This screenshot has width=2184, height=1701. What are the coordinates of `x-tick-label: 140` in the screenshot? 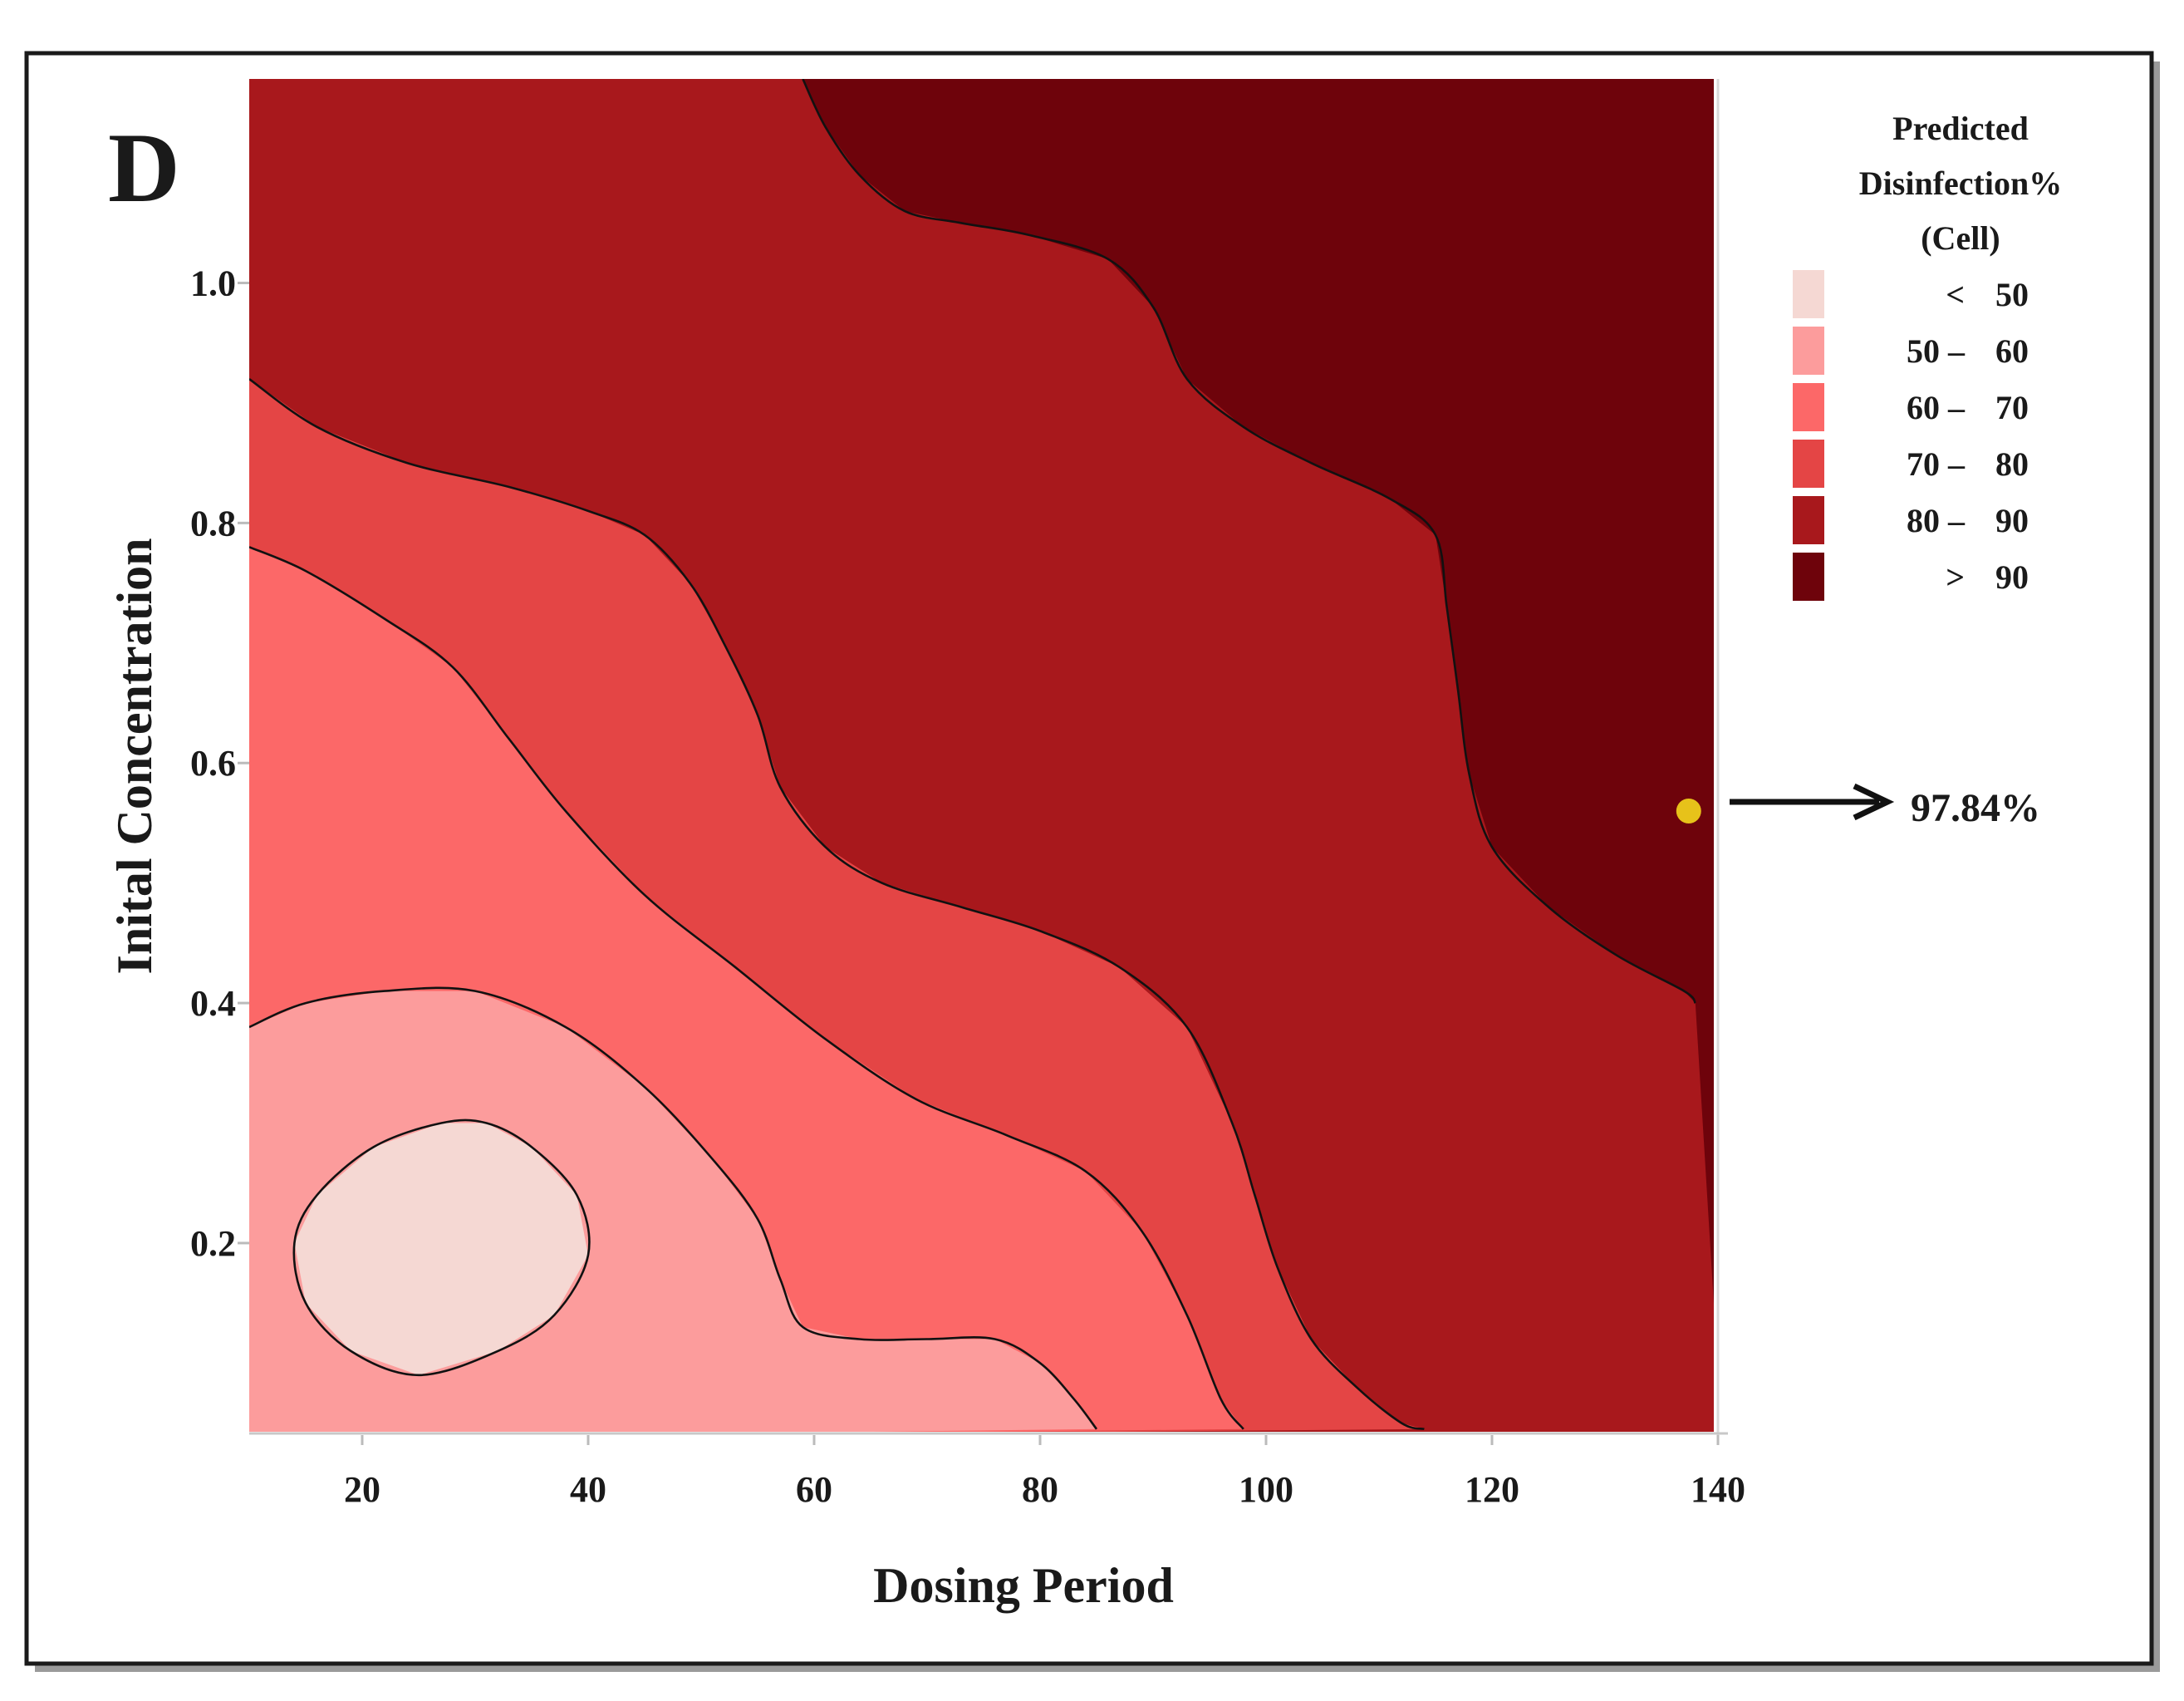 It's located at (1718, 1489).